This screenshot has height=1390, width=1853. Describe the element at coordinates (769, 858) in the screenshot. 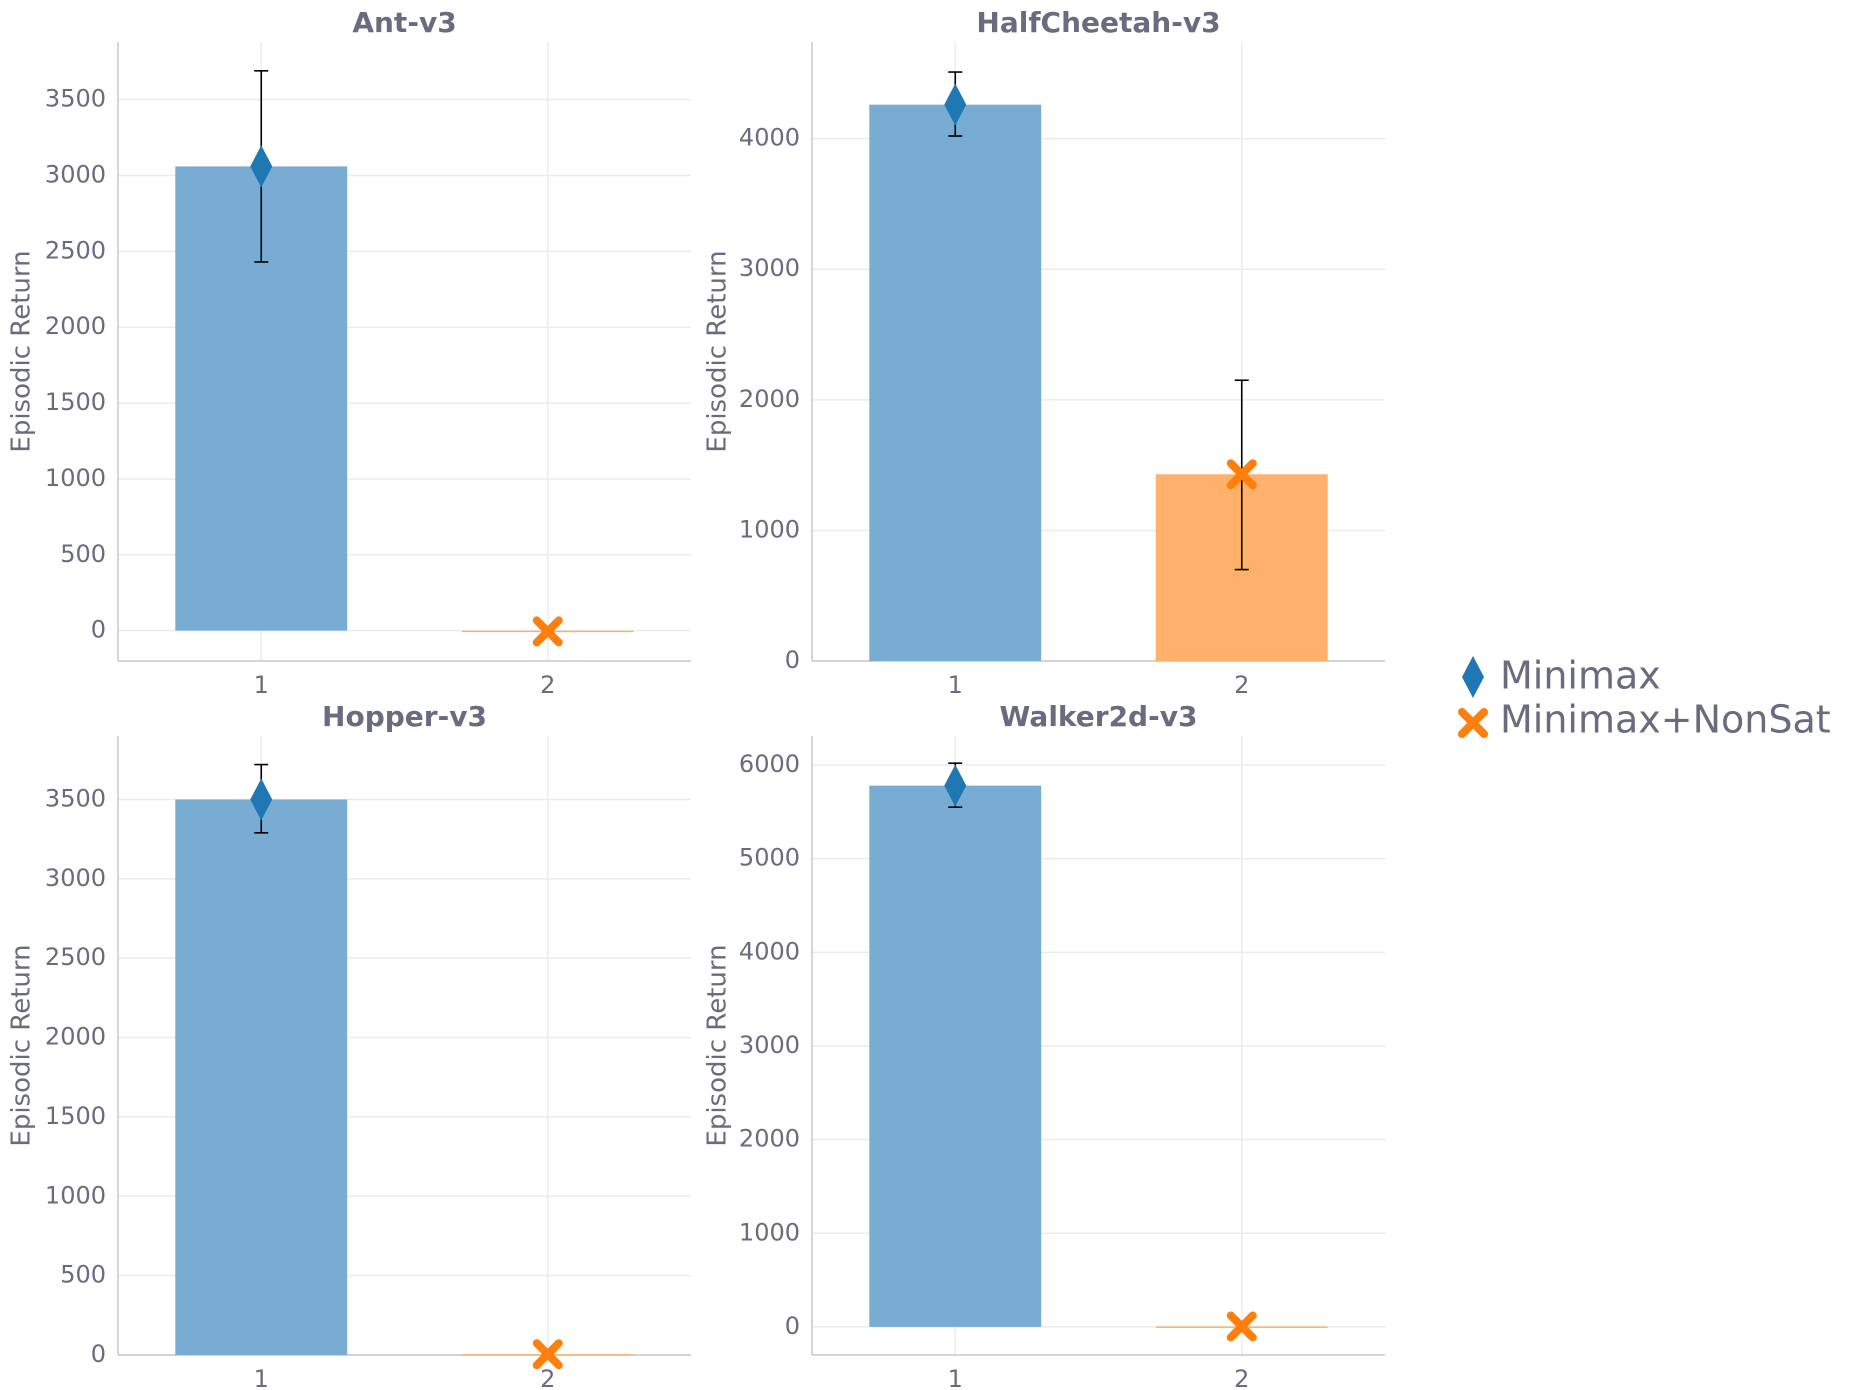

I see `y-tick-label: 5000` at that location.